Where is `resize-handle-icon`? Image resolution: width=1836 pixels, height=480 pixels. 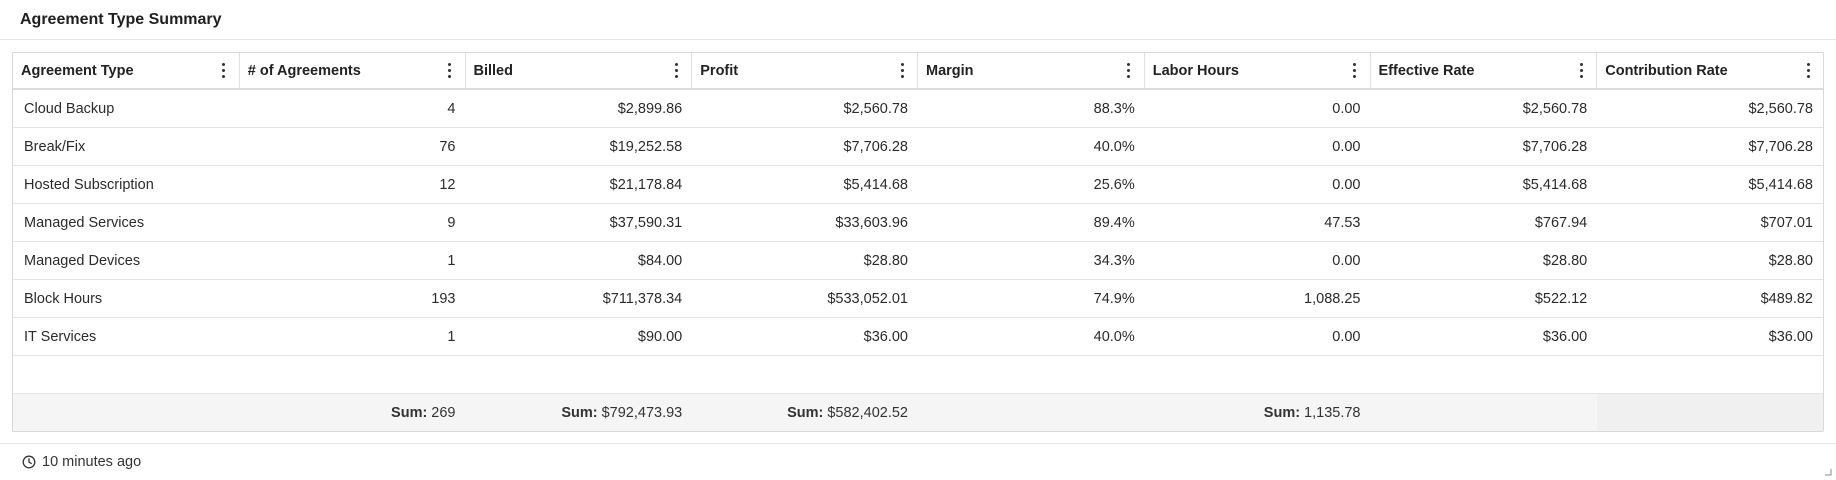
resize-handle-icon is located at coordinates (1828, 472).